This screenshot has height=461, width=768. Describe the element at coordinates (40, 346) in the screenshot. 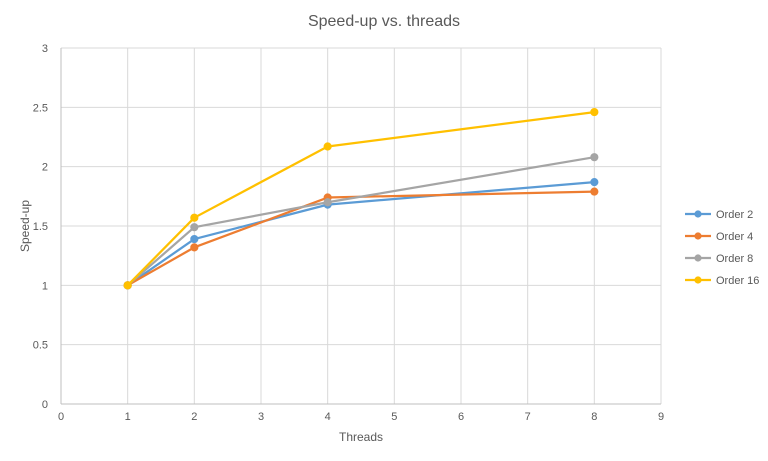

I see `y-tick-label: 0.5` at that location.